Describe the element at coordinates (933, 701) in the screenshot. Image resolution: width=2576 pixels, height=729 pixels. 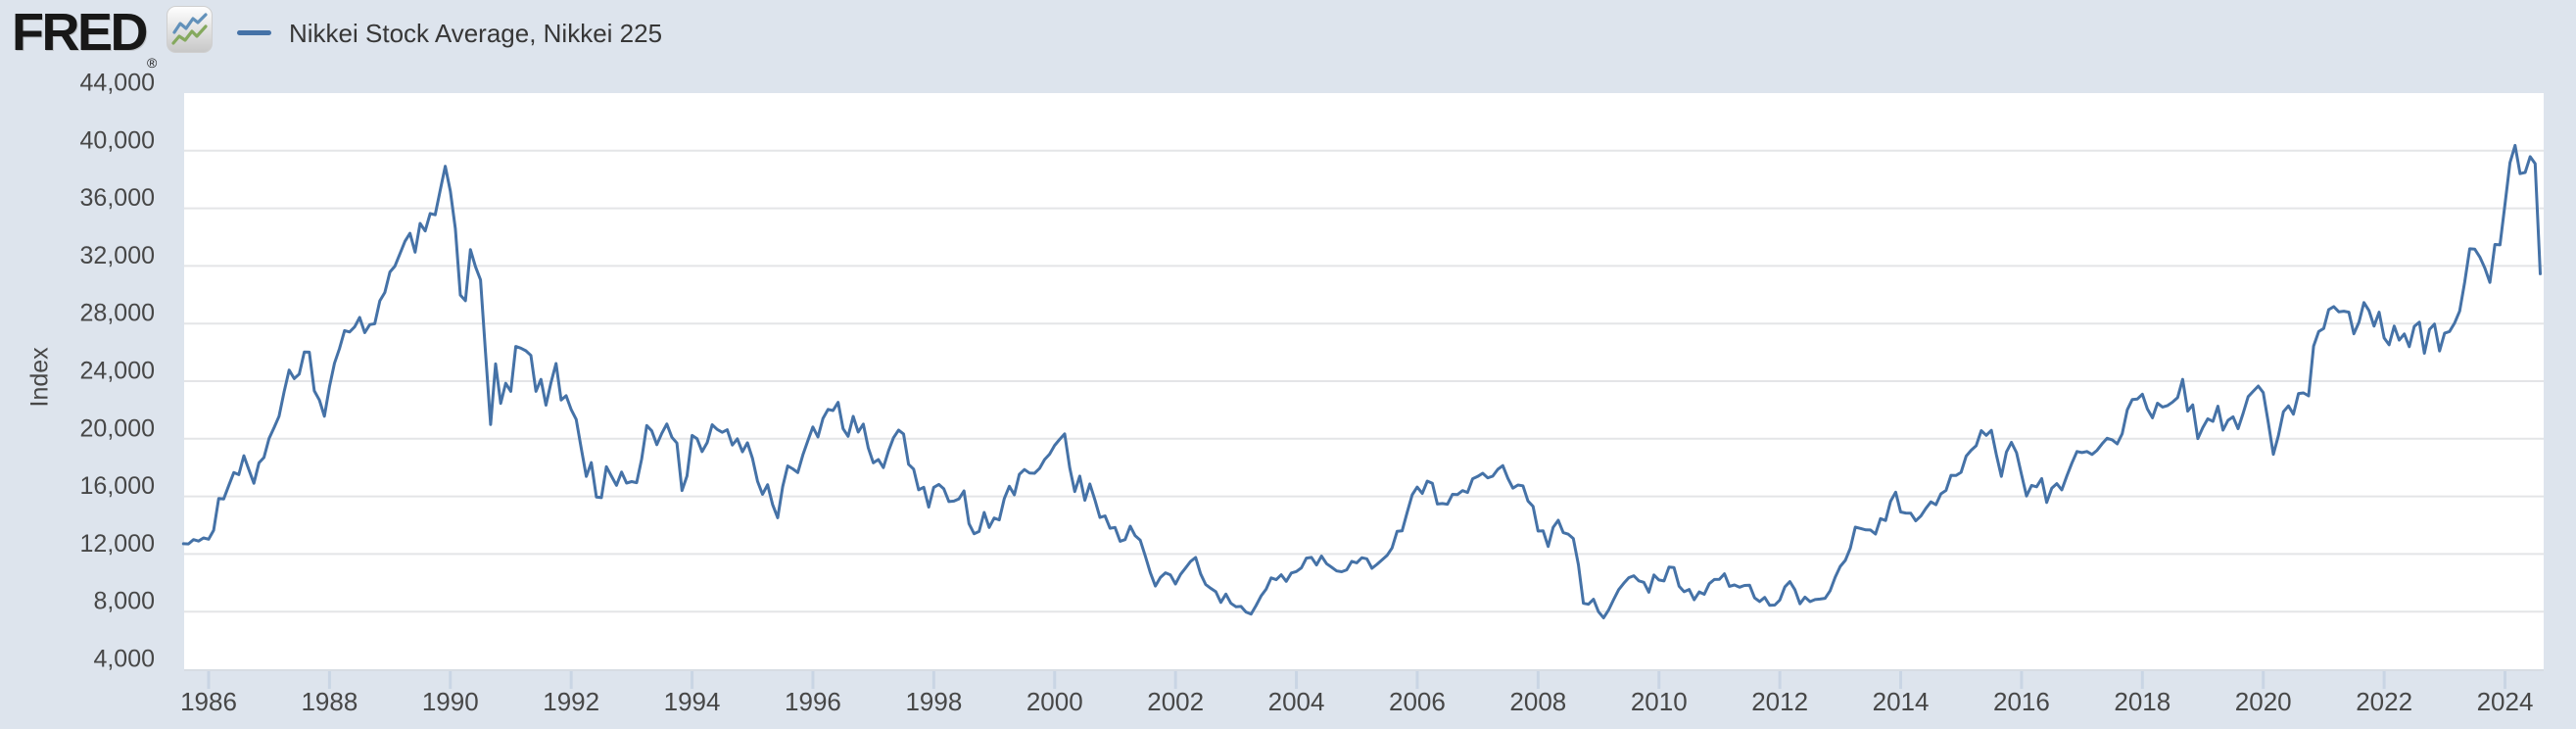
I see `x-tick-label: 1998` at that location.